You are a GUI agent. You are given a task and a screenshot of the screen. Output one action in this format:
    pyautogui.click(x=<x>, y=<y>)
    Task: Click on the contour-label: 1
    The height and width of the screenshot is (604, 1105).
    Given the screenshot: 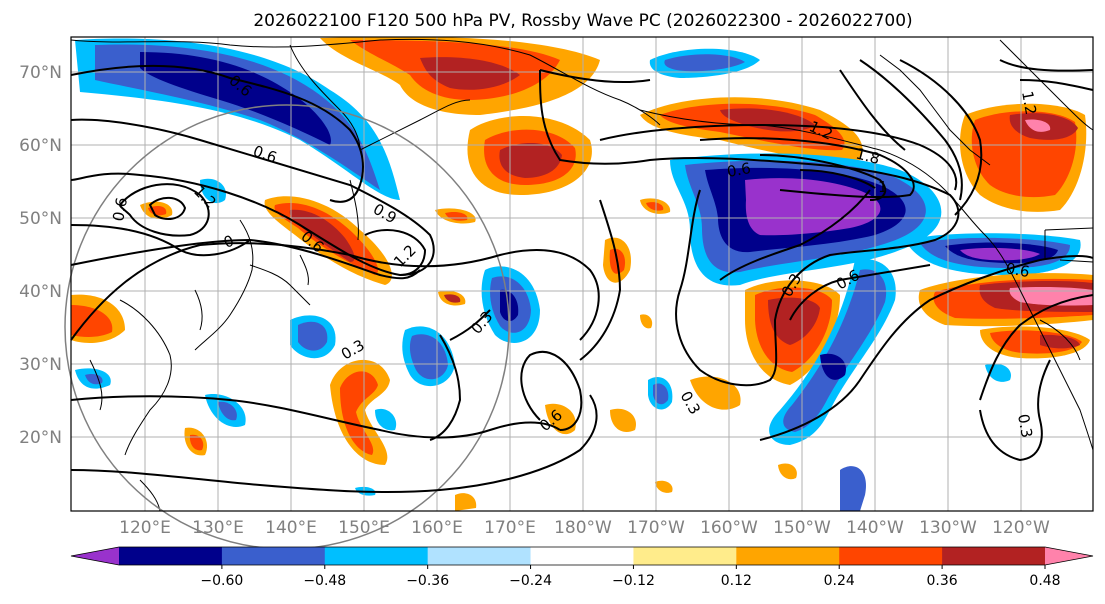 What is the action you would take?
    pyautogui.click(x=883, y=187)
    